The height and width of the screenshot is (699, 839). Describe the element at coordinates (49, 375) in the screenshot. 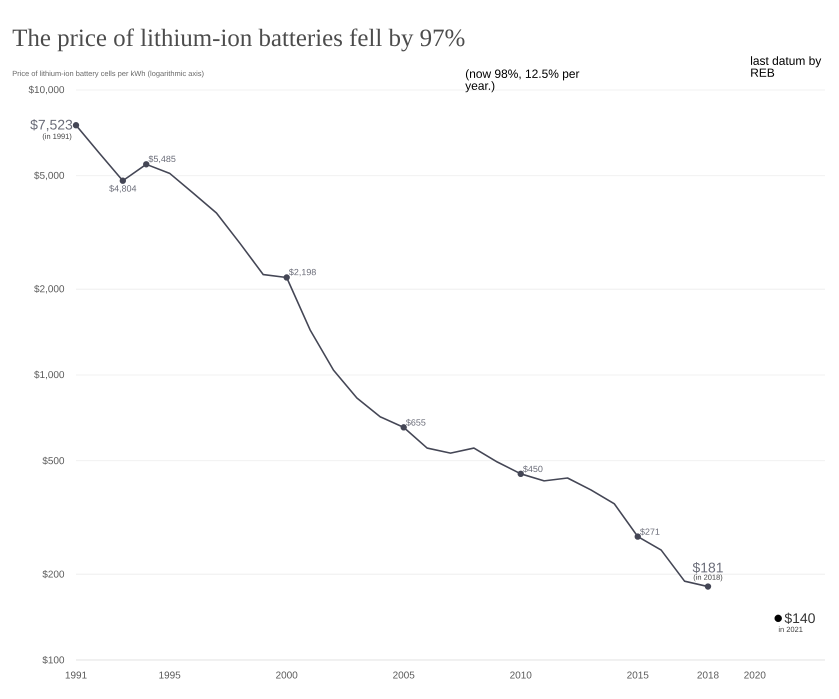

I see `y-tick-label: $1,000` at that location.